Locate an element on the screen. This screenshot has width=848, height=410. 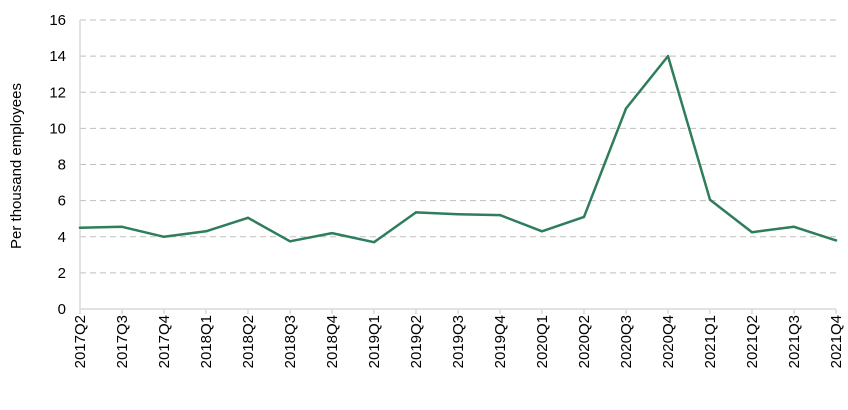
x-tick-label: 2019Q3 is located at coordinates (458, 341).